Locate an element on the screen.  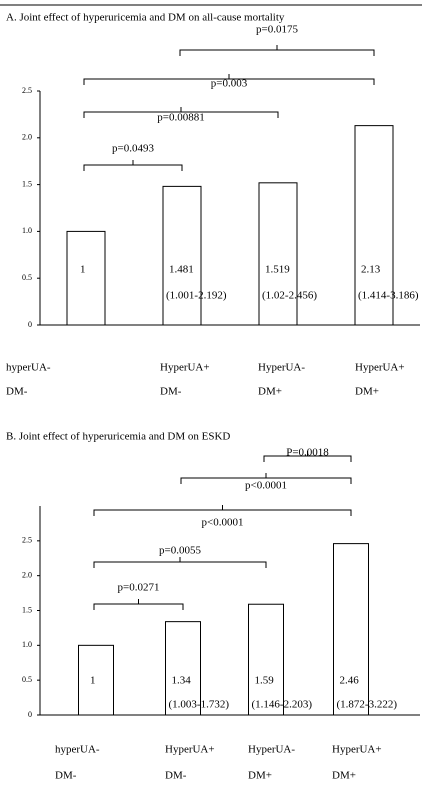
ci-label: (1.003-1.732) is located at coordinates (199, 705).